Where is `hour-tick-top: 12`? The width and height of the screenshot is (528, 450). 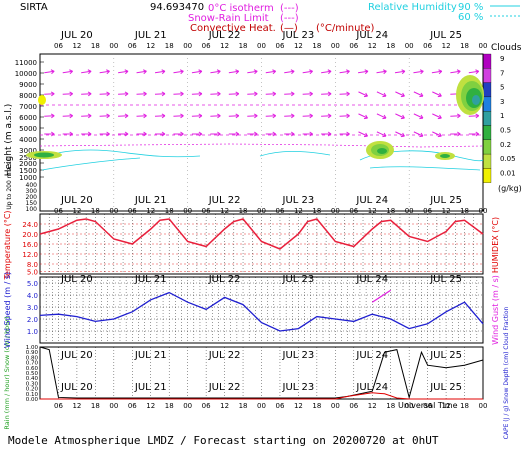
hour-tick-top: 12 is located at coordinates (76, 46).